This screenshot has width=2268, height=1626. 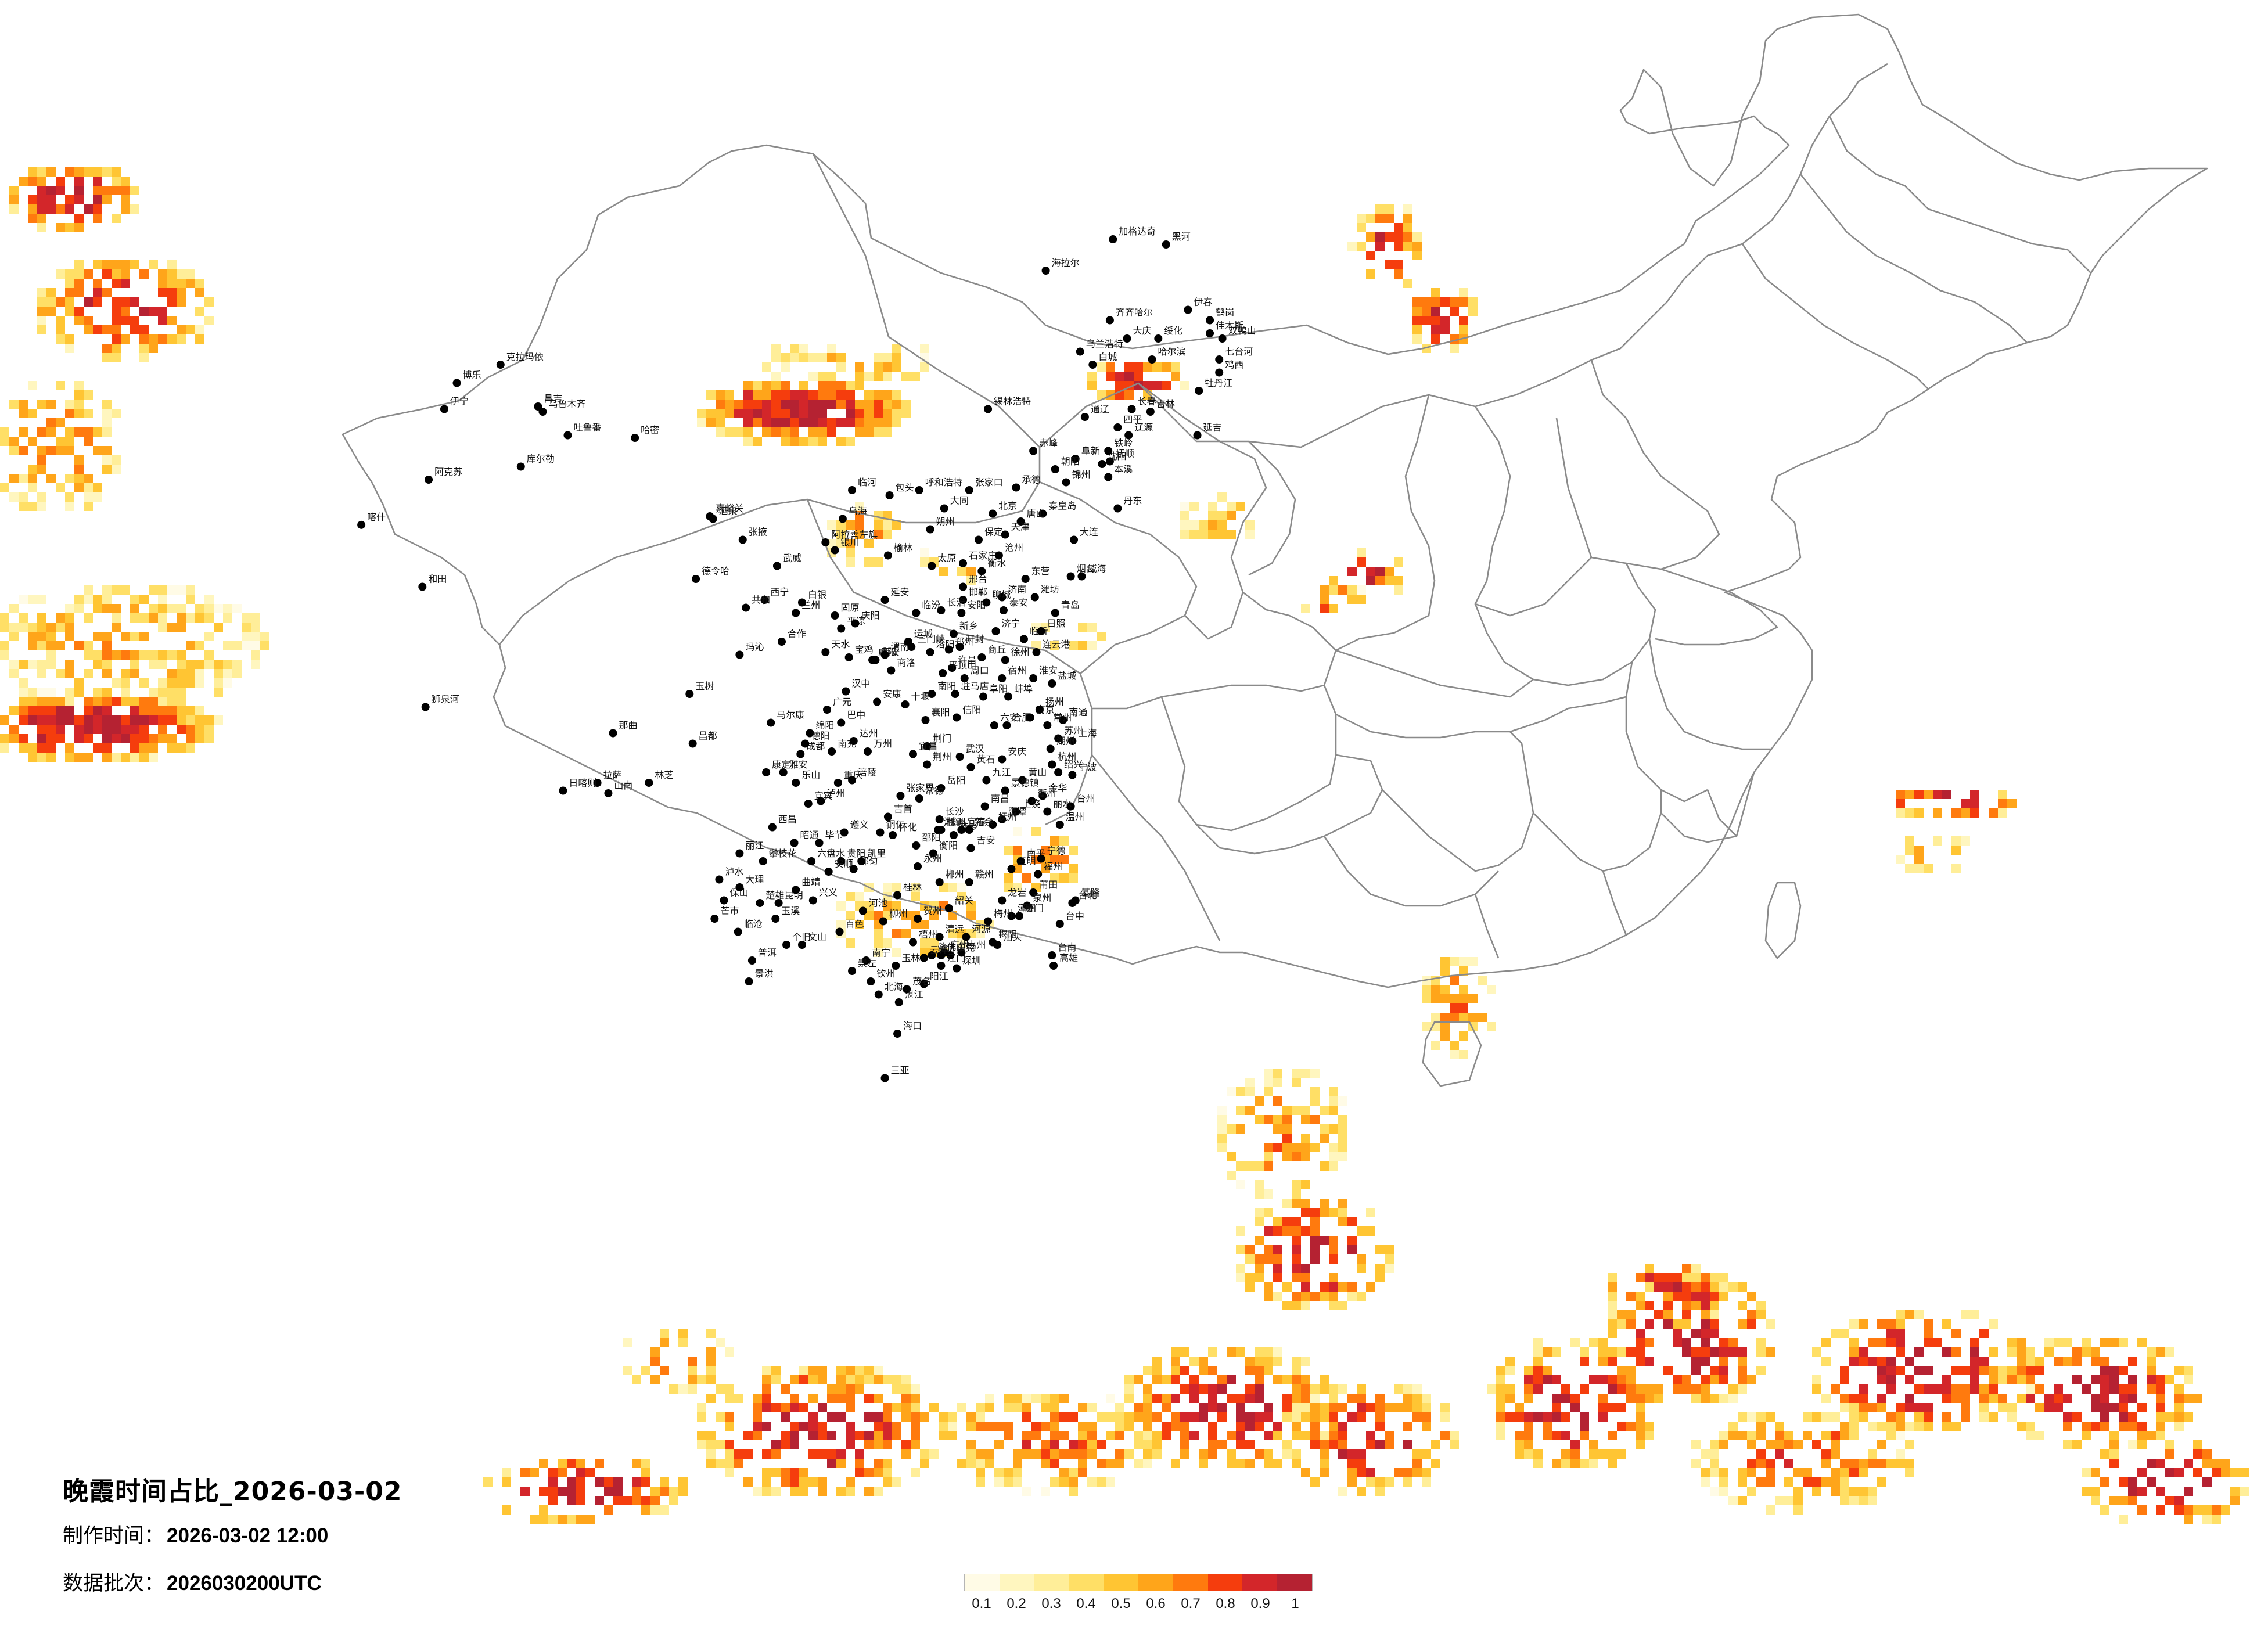 What do you see at coordinates (1086, 568) in the screenshot?
I see `city-label: 烟台` at bounding box center [1086, 568].